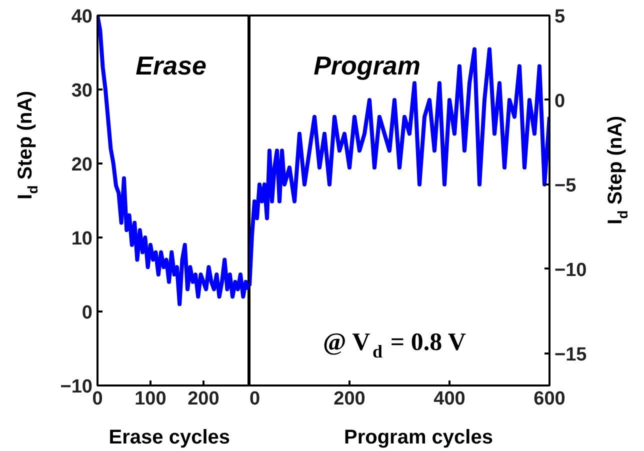 This screenshot has height=451, width=644. I want to click on x-axis-title: Program cycles, so click(418, 437).